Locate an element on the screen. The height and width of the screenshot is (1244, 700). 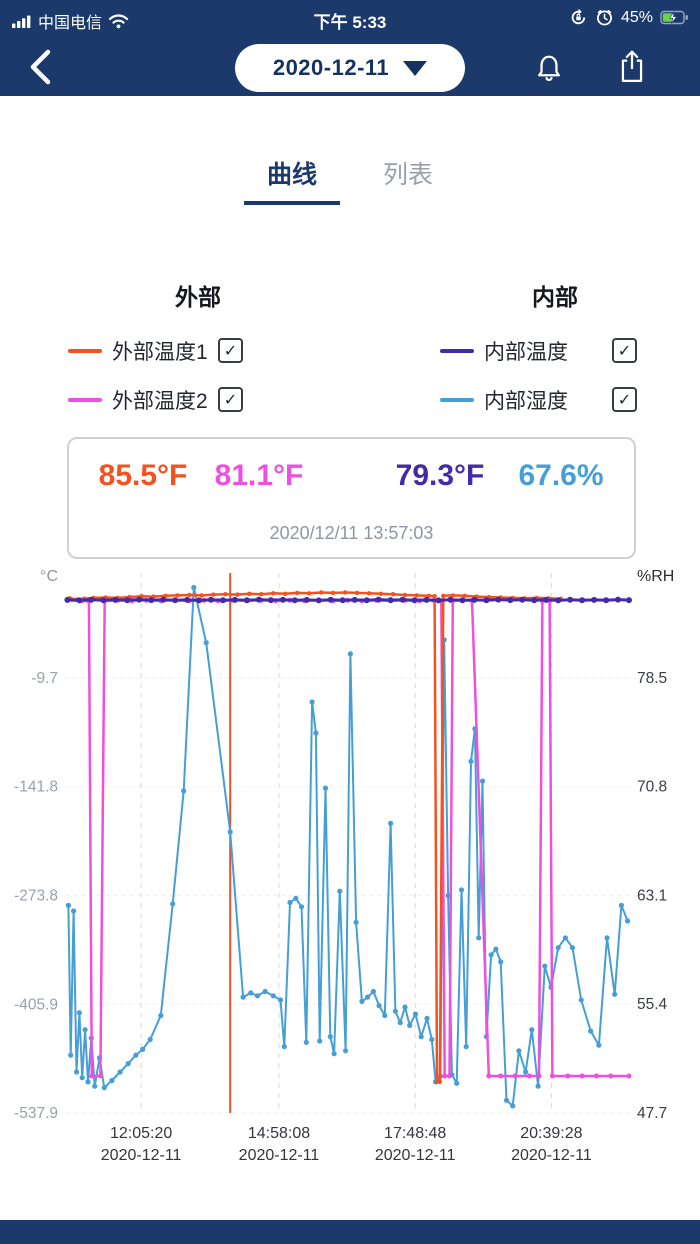
status-bar-left: 中国电信 is located at coordinates (70, 21).